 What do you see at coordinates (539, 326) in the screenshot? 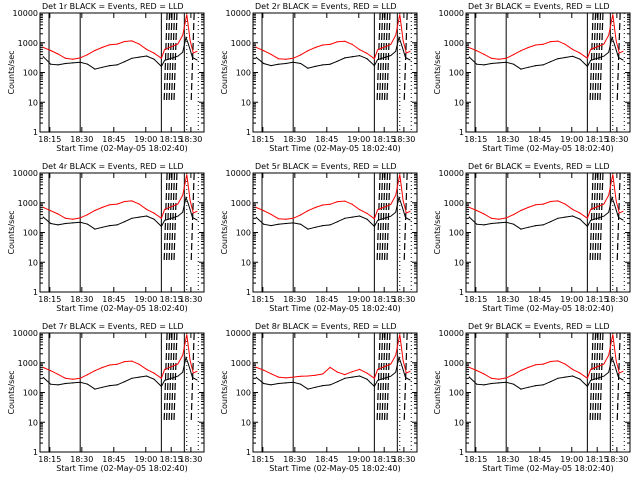
I see `panel-title: Det 9r BLACK = Events, RED = LLD` at bounding box center [539, 326].